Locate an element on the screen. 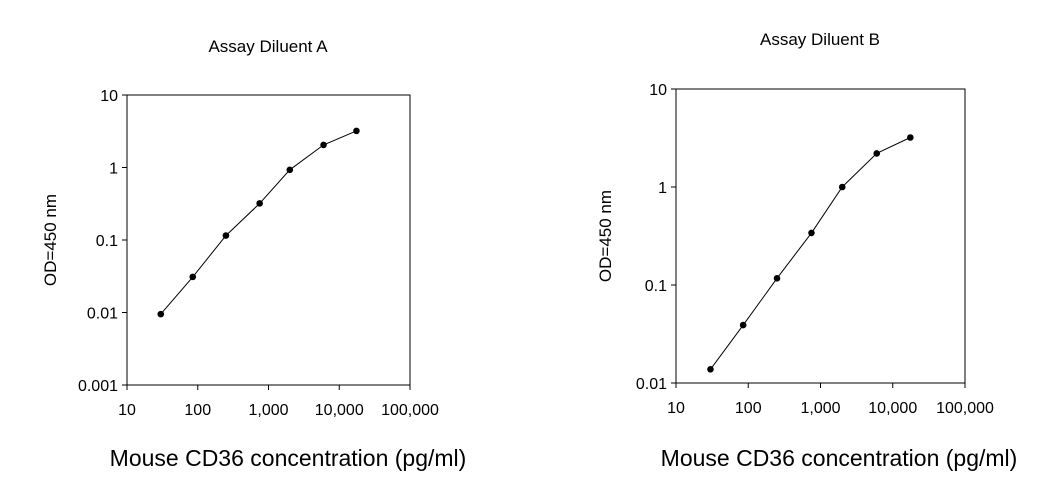  chart-title: Assay Diluent A is located at coordinates (268, 46).